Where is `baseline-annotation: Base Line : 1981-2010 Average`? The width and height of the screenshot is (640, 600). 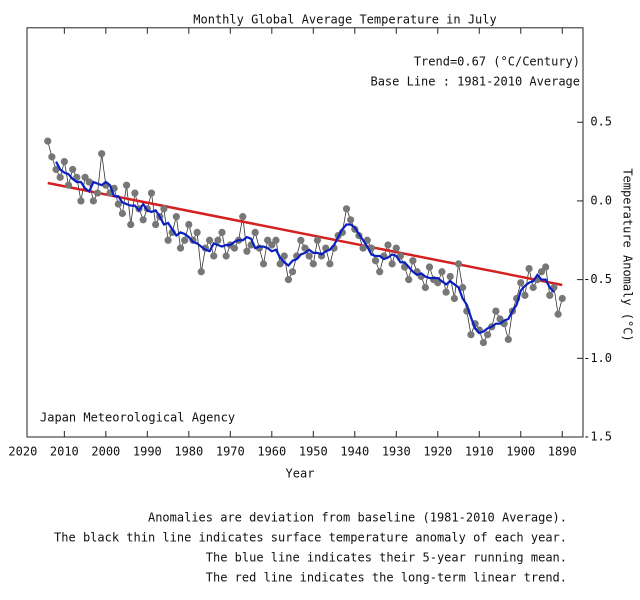 baseline-annotation: Base Line : 1981-2010 Average is located at coordinates (475, 82).